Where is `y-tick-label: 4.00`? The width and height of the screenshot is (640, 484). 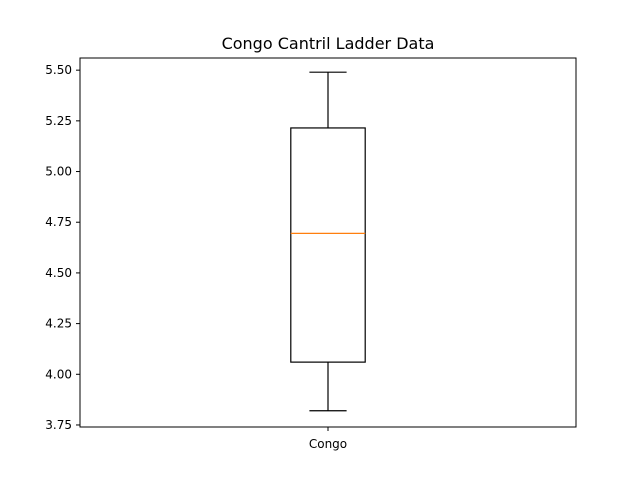 y-tick-label: 4.00 is located at coordinates (58, 374).